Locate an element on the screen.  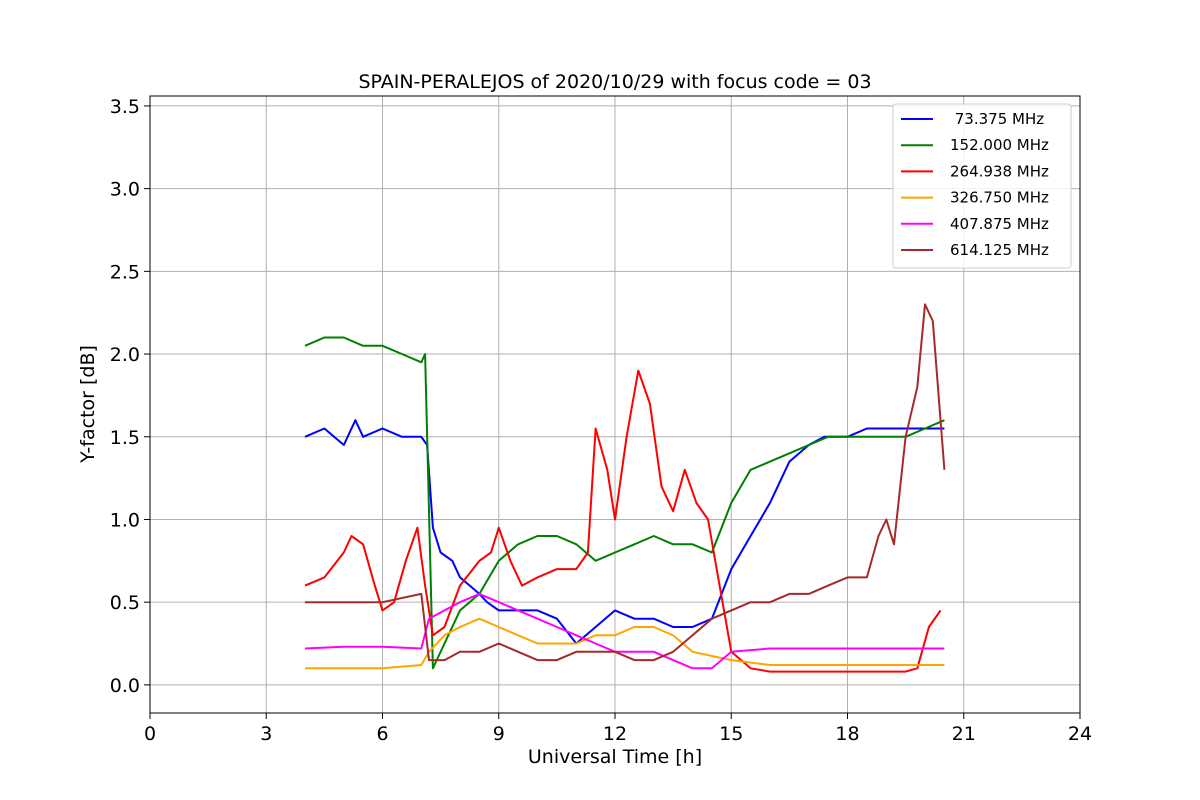
x-tick-label: 6 is located at coordinates (382, 734).